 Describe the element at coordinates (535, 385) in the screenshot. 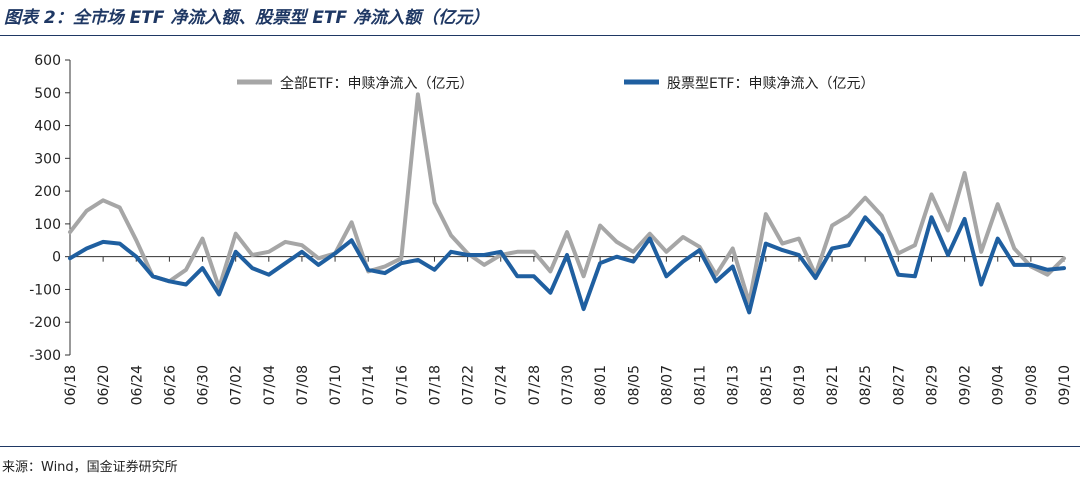

I see `x-tick-label: 07/28` at that location.